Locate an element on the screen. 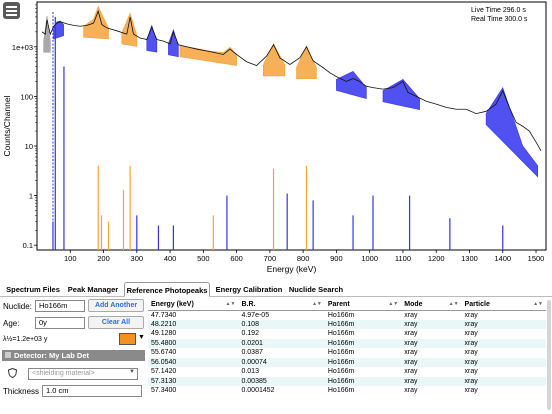 The width and height of the screenshot is (552, 414). col-parent: Parent ▲▼ is located at coordinates (363, 305).